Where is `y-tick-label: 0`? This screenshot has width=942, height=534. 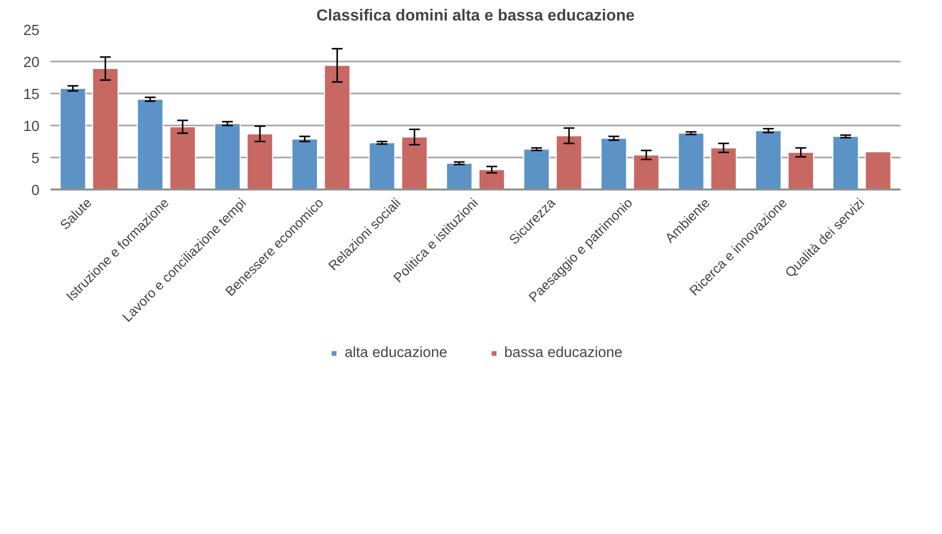 y-tick-label: 0 is located at coordinates (35, 191).